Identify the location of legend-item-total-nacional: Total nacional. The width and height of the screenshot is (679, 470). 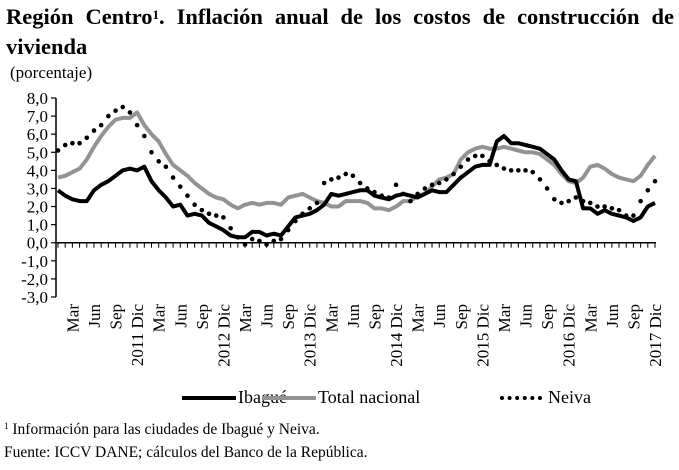
(341, 397).